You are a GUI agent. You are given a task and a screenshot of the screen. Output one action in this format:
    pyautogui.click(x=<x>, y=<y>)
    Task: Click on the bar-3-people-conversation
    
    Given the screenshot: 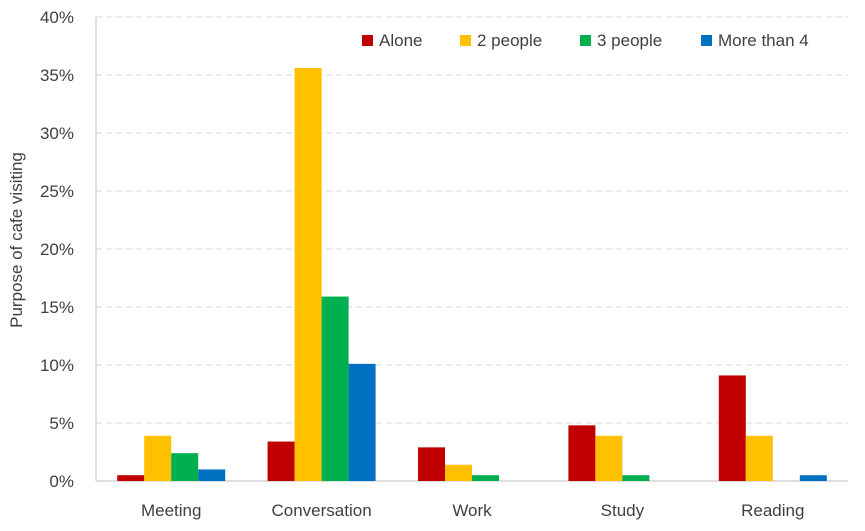 What is the action you would take?
    pyautogui.click(x=335, y=388)
    